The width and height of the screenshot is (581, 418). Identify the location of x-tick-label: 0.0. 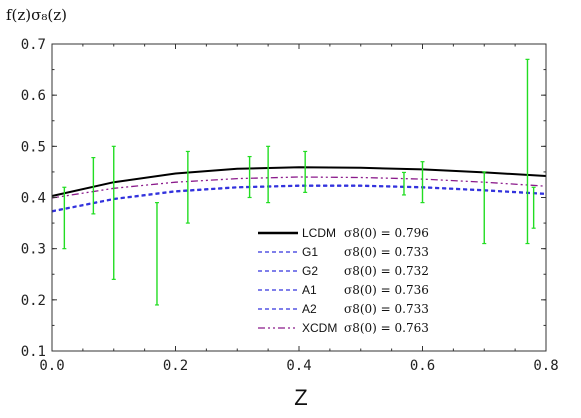
(51, 366).